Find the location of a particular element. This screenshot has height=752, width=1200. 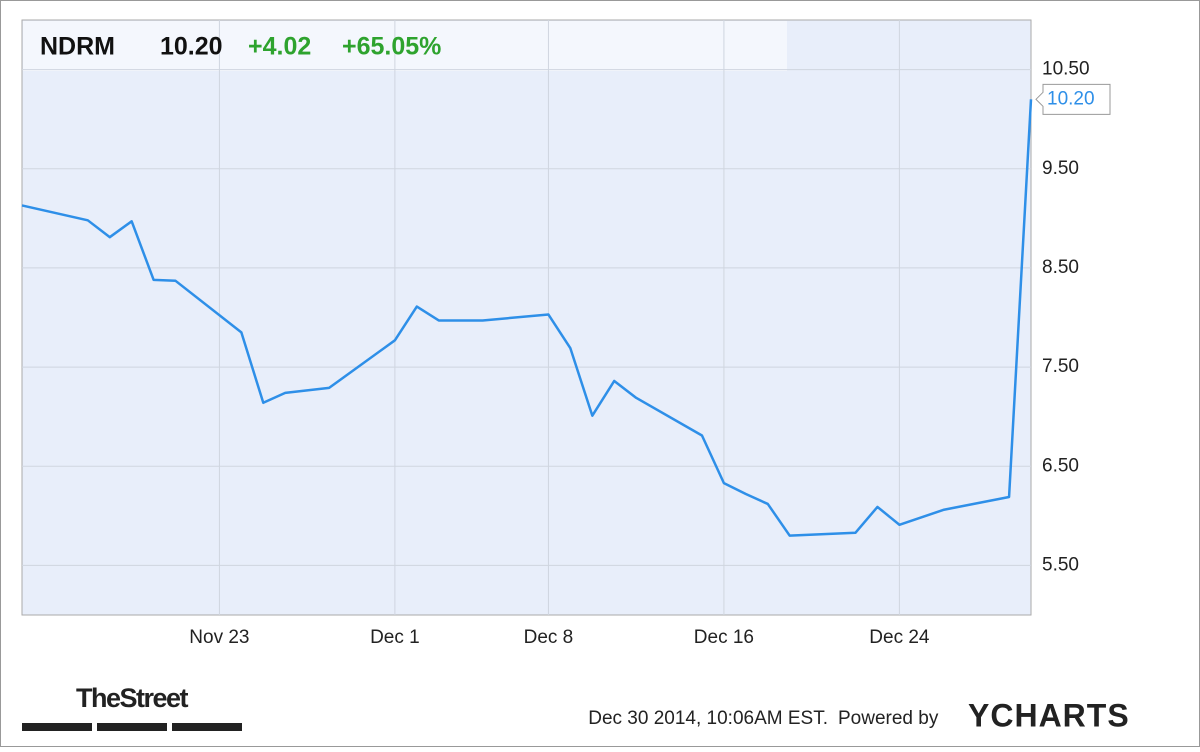

change-pct: +65.05% is located at coordinates (391, 47).